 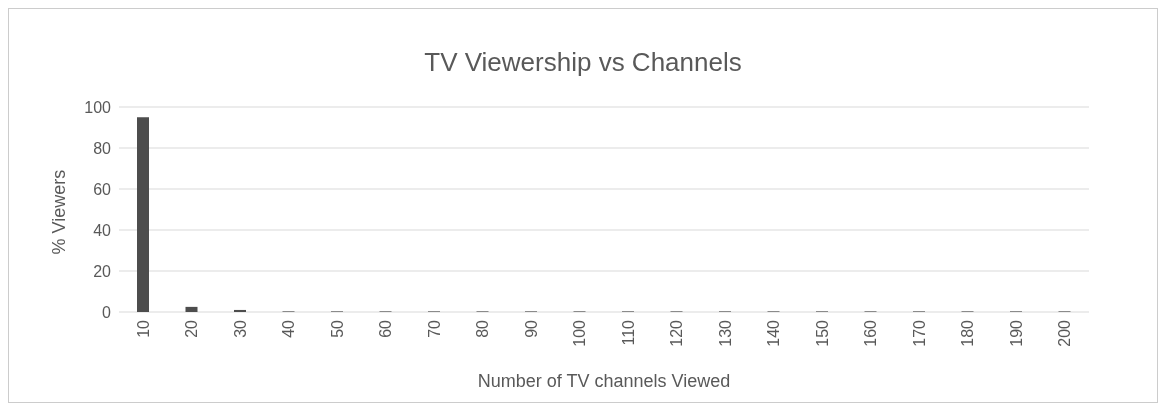 What do you see at coordinates (102, 230) in the screenshot?
I see `y-tick-label: 40` at bounding box center [102, 230].